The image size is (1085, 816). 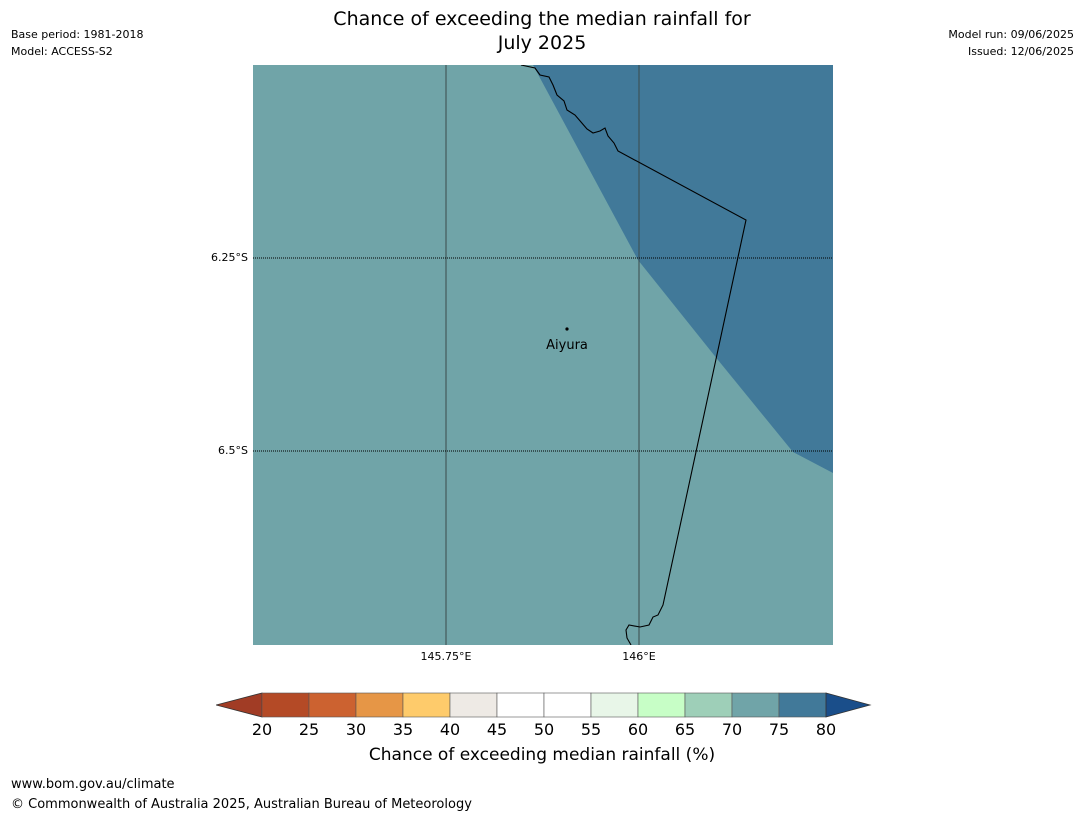 What do you see at coordinates (591, 729) in the screenshot?
I see `colorbar-tick-label: 55` at bounding box center [591, 729].